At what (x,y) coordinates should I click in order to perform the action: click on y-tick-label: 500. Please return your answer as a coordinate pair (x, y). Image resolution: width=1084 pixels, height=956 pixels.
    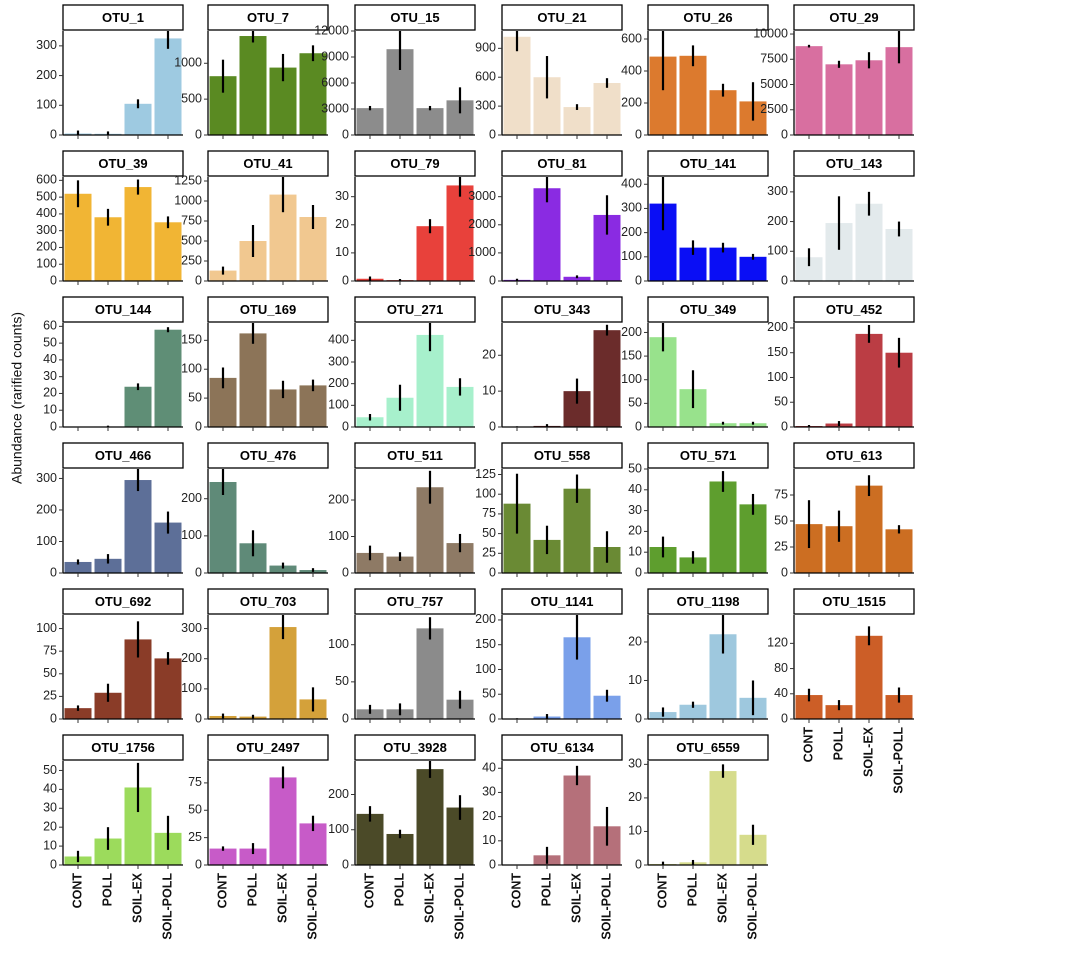
    Looking at the image, I should click on (191, 240).